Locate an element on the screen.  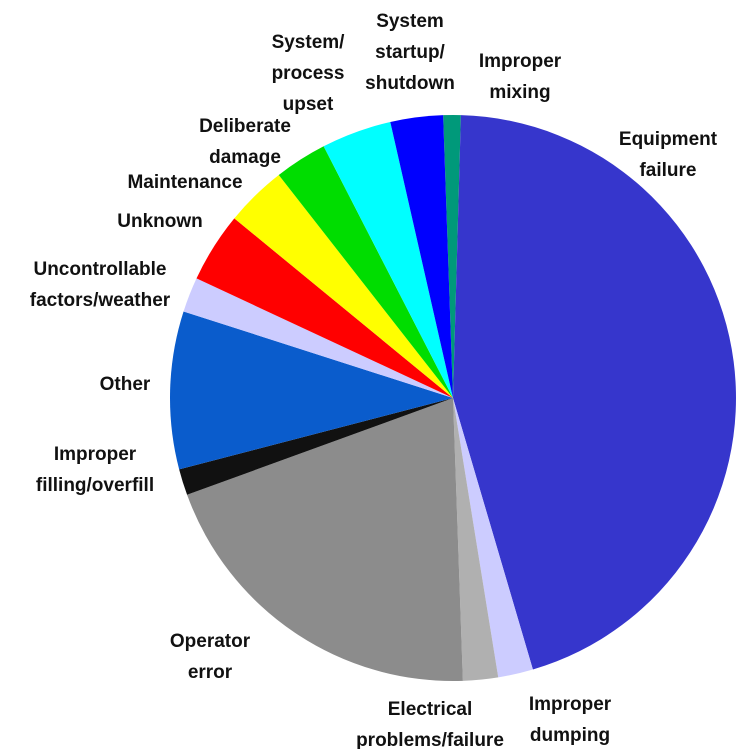
label-line: Operator is located at coordinates (210, 641).